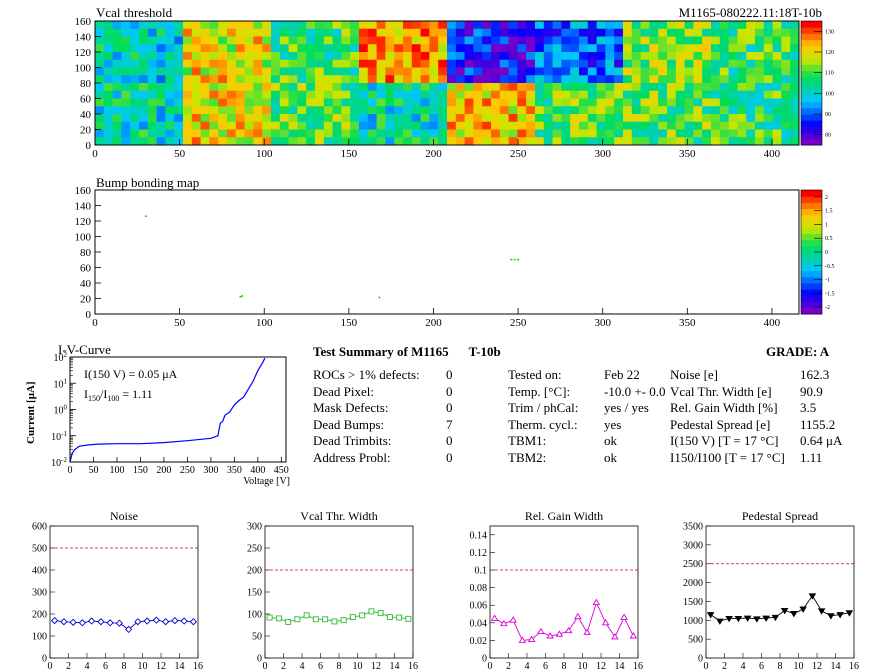  What do you see at coordinates (264, 323) in the screenshot?
I see `x-tick-label: 100` at bounding box center [264, 323].